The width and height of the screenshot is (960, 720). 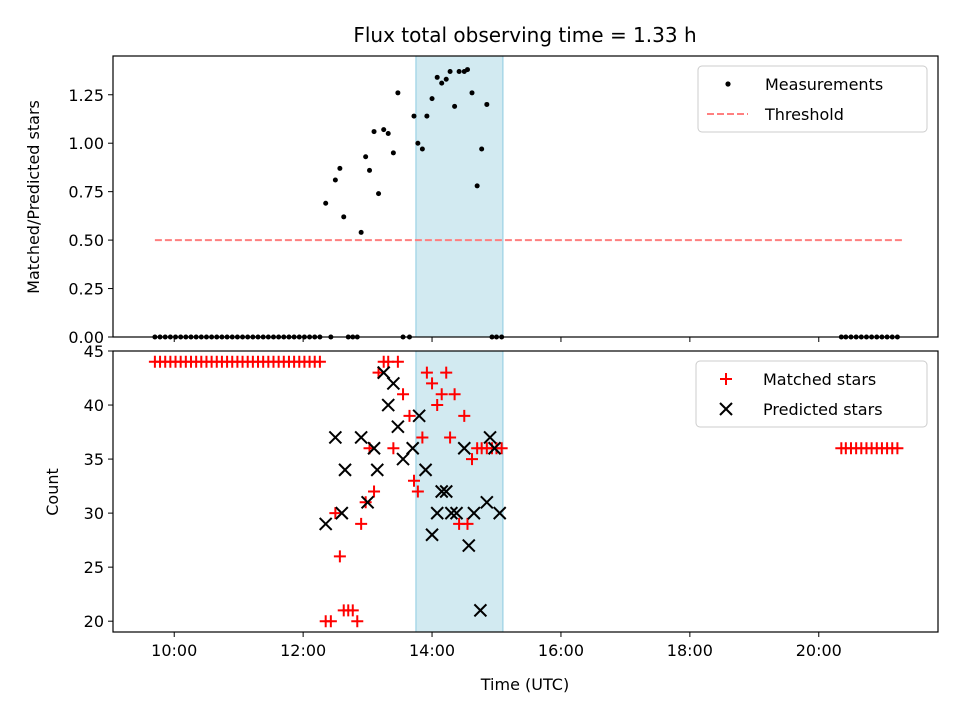 I want to click on y-tick-label: 35, so click(x=94, y=459).